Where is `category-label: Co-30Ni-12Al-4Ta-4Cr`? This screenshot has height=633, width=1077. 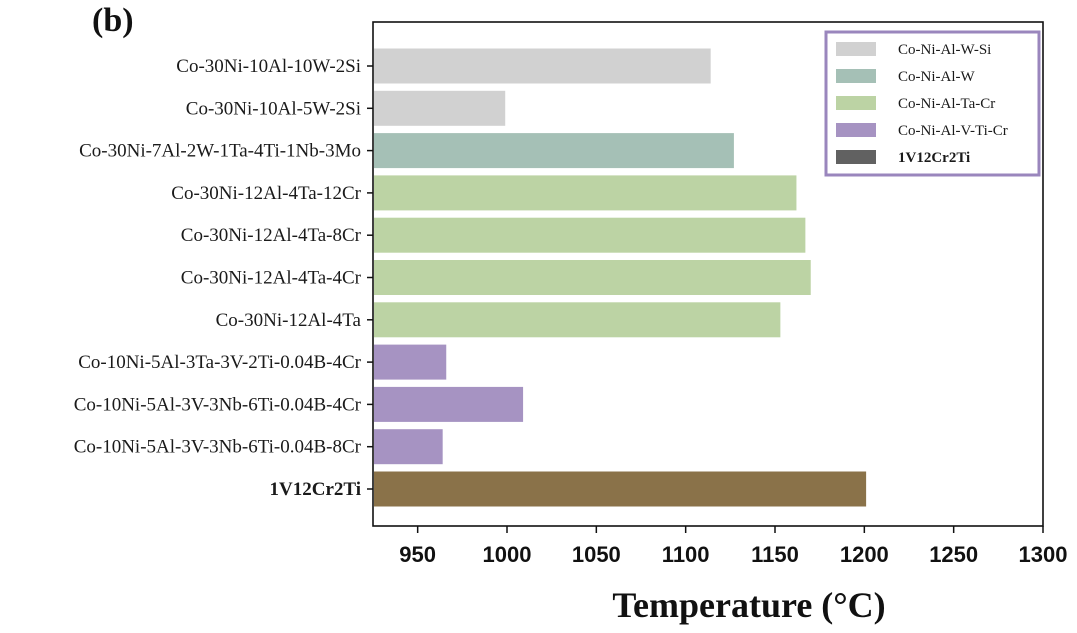
category-label: Co-30Ni-12Al-4Ta-4Cr is located at coordinates (271, 278).